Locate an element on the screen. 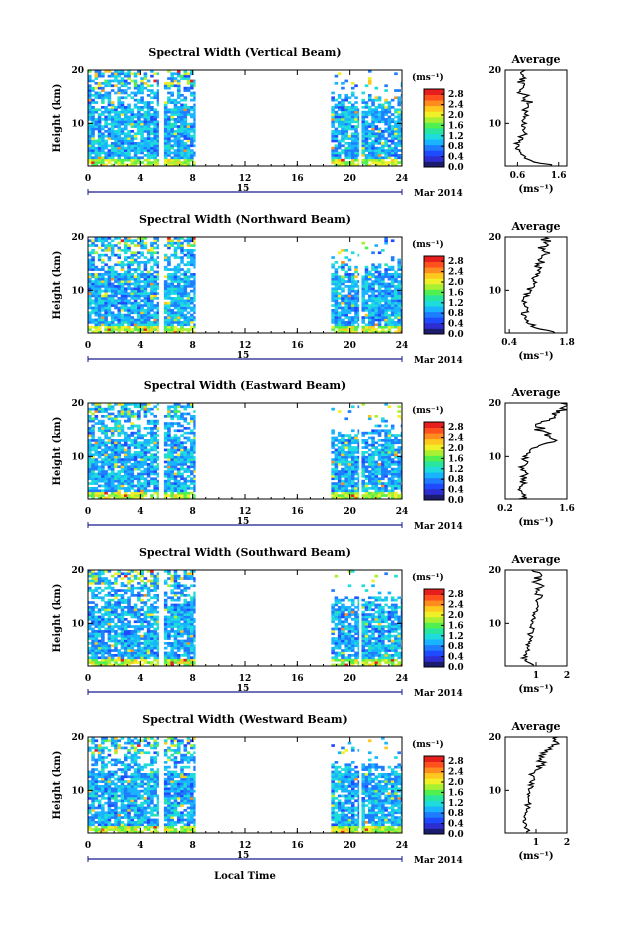  x-tick-label: 4 is located at coordinates (140, 346).